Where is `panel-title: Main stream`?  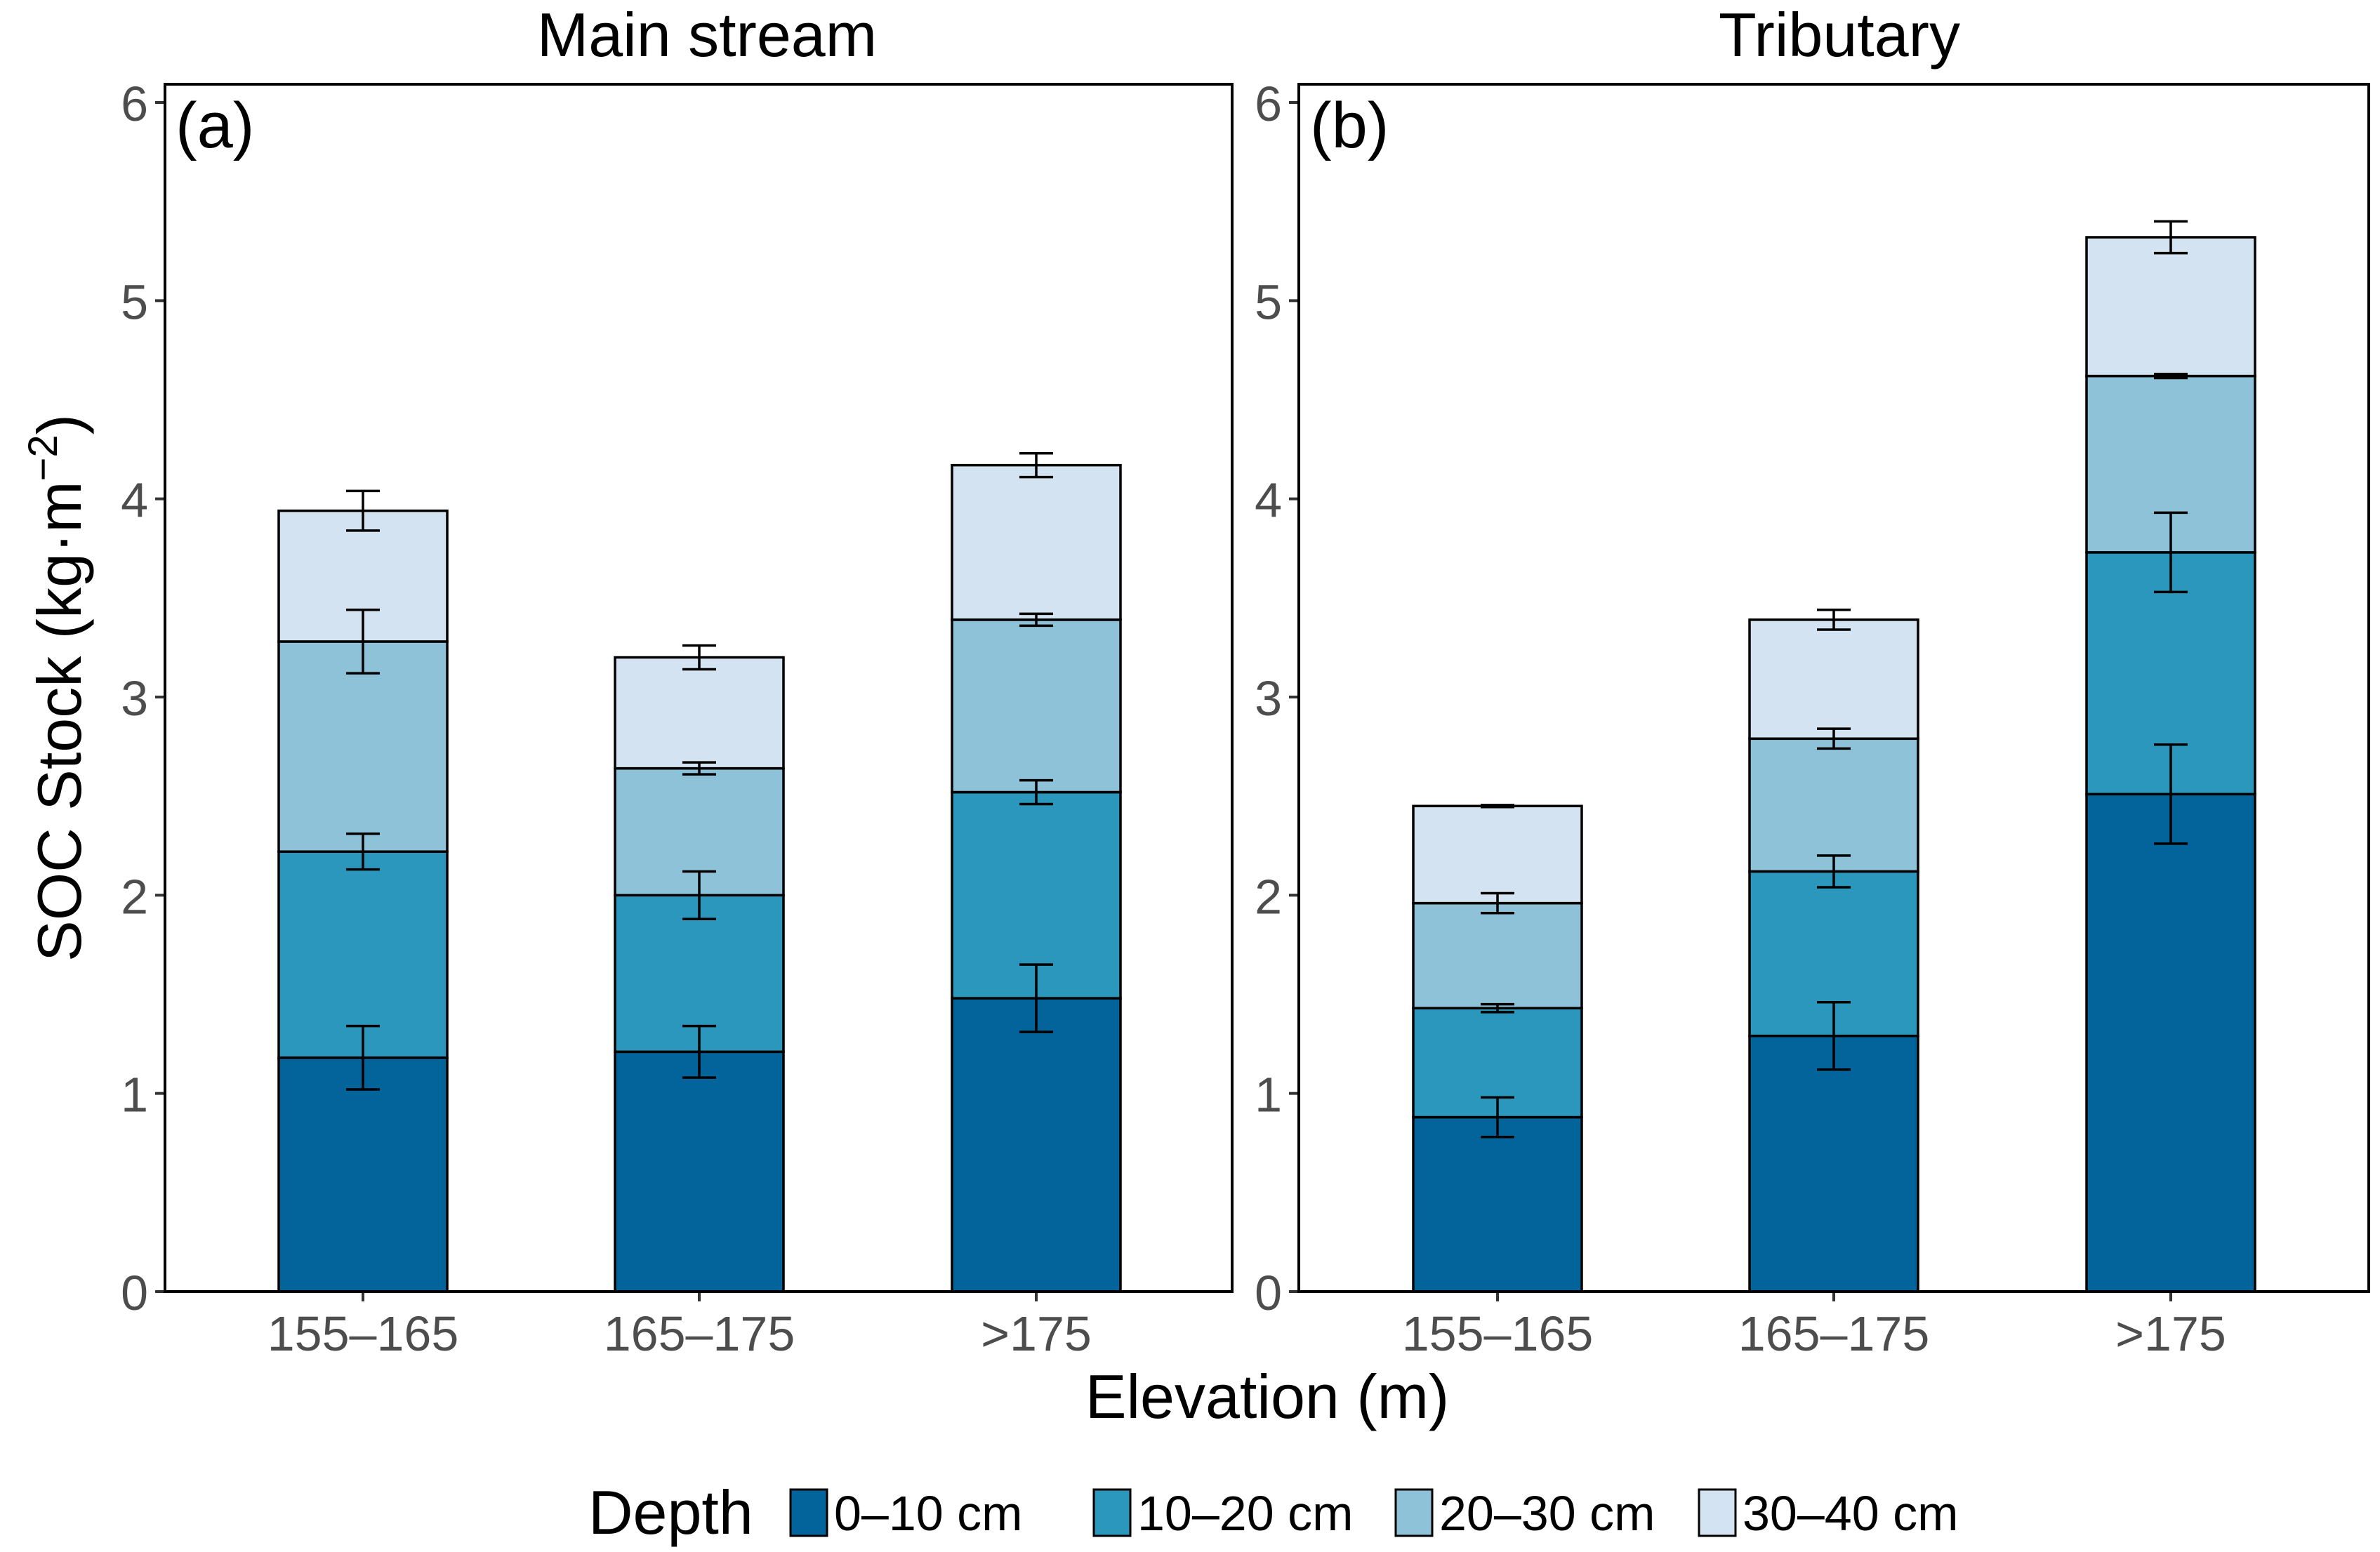 panel-title: Main stream is located at coordinates (707, 35).